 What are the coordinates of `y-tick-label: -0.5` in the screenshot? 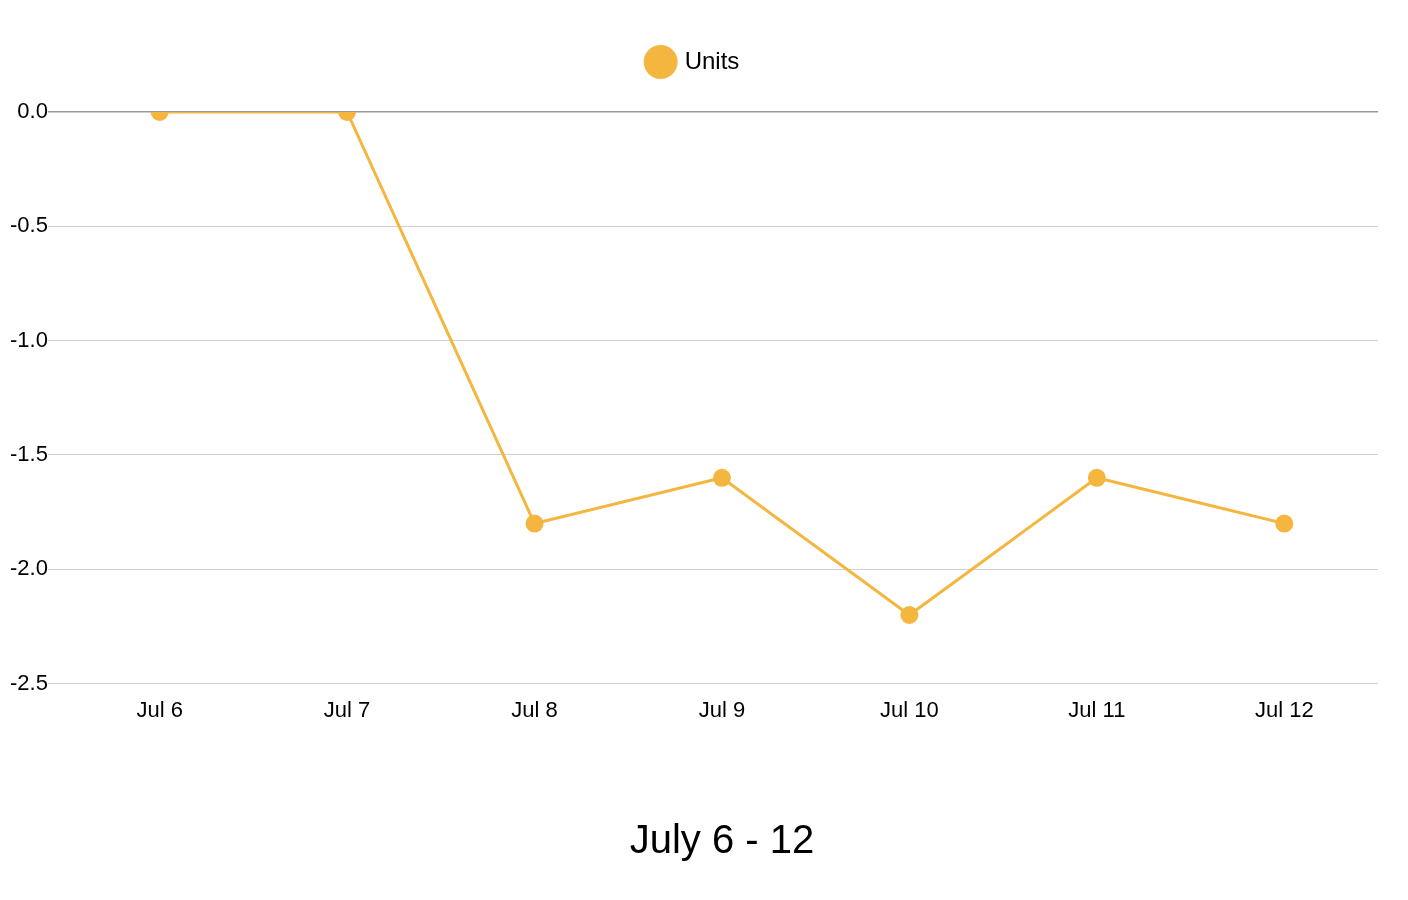 It's located at (28, 225).